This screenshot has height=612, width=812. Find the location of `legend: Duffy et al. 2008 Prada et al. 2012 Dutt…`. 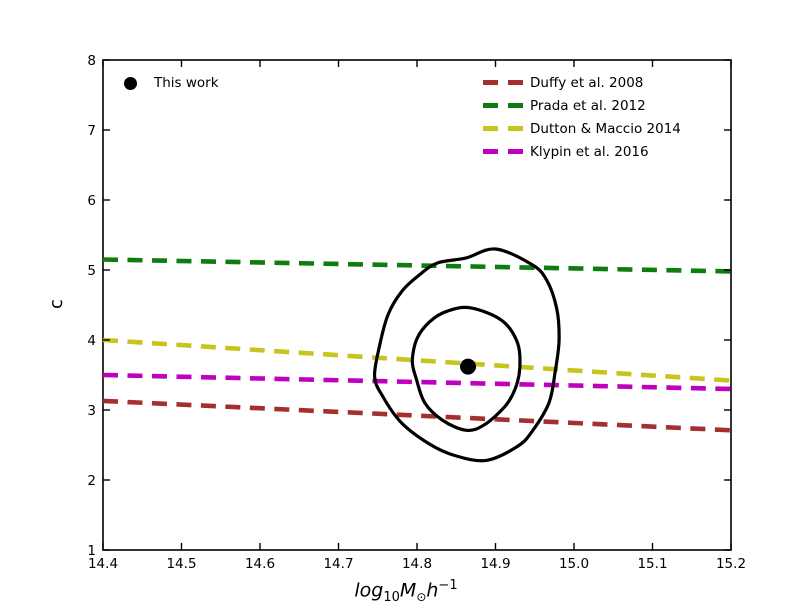

legend: Duffy et al. 2008 Prada et al. 2012 Dutt… is located at coordinates (582, 117).